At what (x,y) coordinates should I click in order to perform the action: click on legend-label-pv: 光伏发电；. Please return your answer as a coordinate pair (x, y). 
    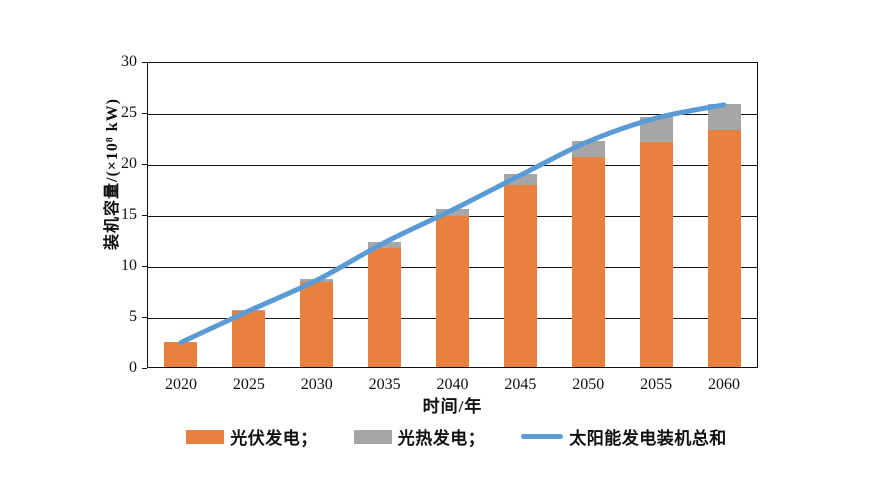
    Looking at the image, I should click on (274, 438).